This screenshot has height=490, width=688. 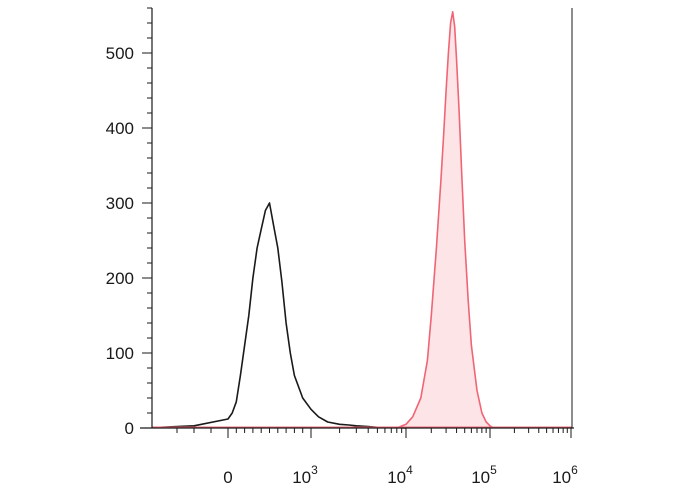 I want to click on y-tick-label: 500, so click(x=120, y=53).